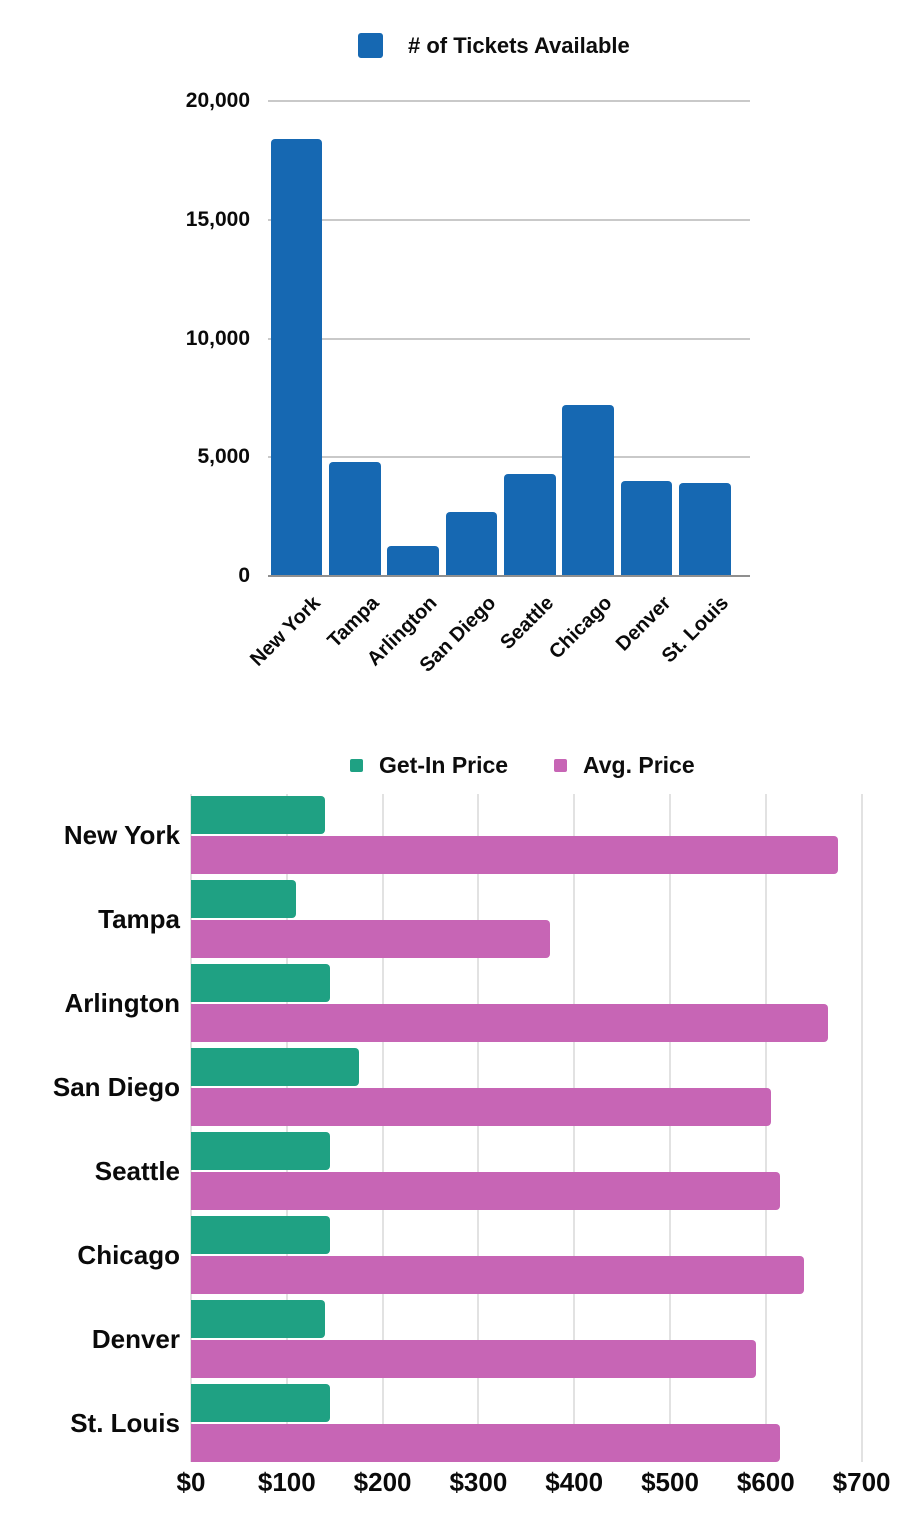 Image resolution: width=922 pixels, height=1536 pixels. What do you see at coordinates (413, 561) in the screenshot?
I see `ticket-bar-arlington` at bounding box center [413, 561].